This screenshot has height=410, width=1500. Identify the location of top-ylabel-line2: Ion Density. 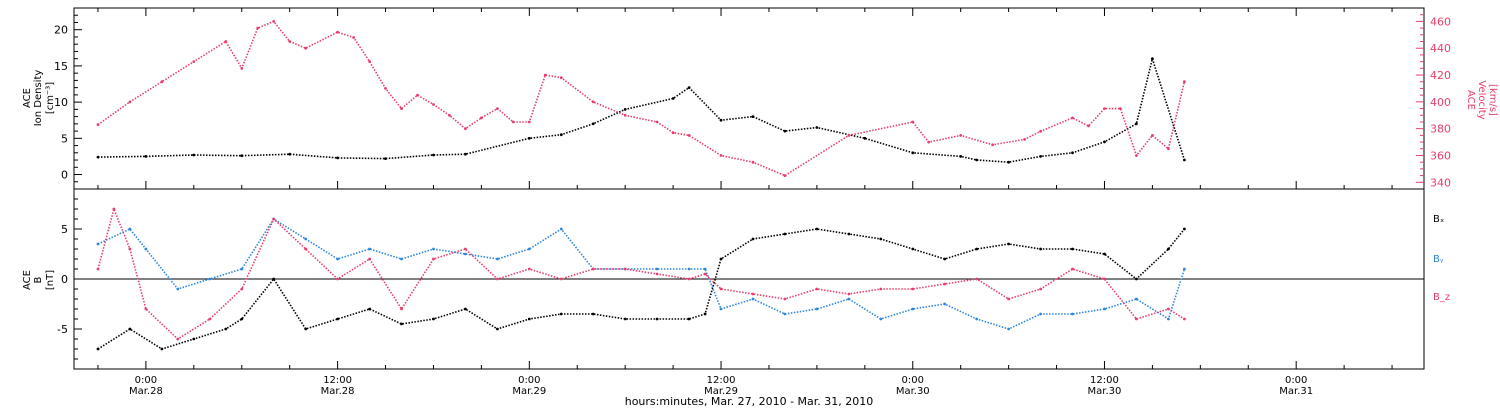
(38, 98).